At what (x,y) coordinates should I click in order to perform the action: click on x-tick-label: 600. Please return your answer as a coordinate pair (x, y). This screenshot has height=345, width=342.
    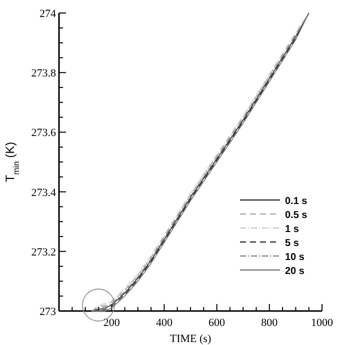
    Looking at the image, I should click on (217, 323).